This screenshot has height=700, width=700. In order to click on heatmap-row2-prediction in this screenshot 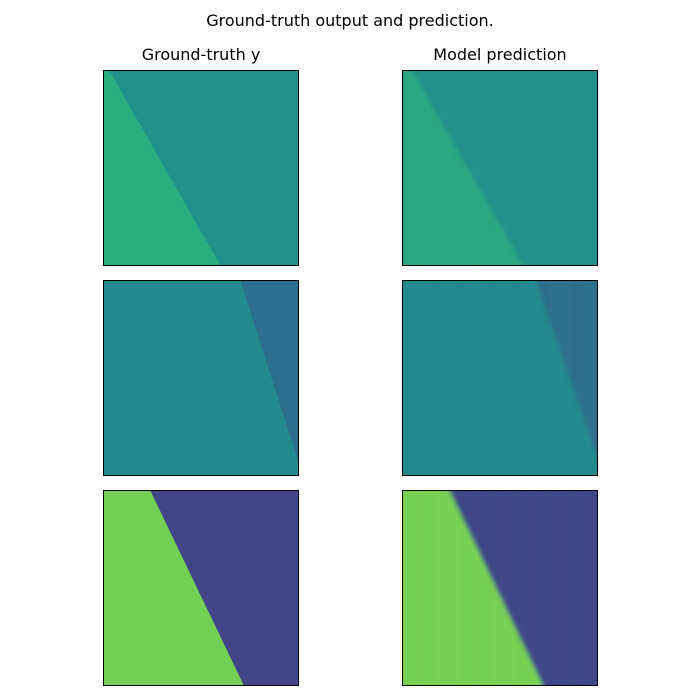, I will do `click(500, 378)`.